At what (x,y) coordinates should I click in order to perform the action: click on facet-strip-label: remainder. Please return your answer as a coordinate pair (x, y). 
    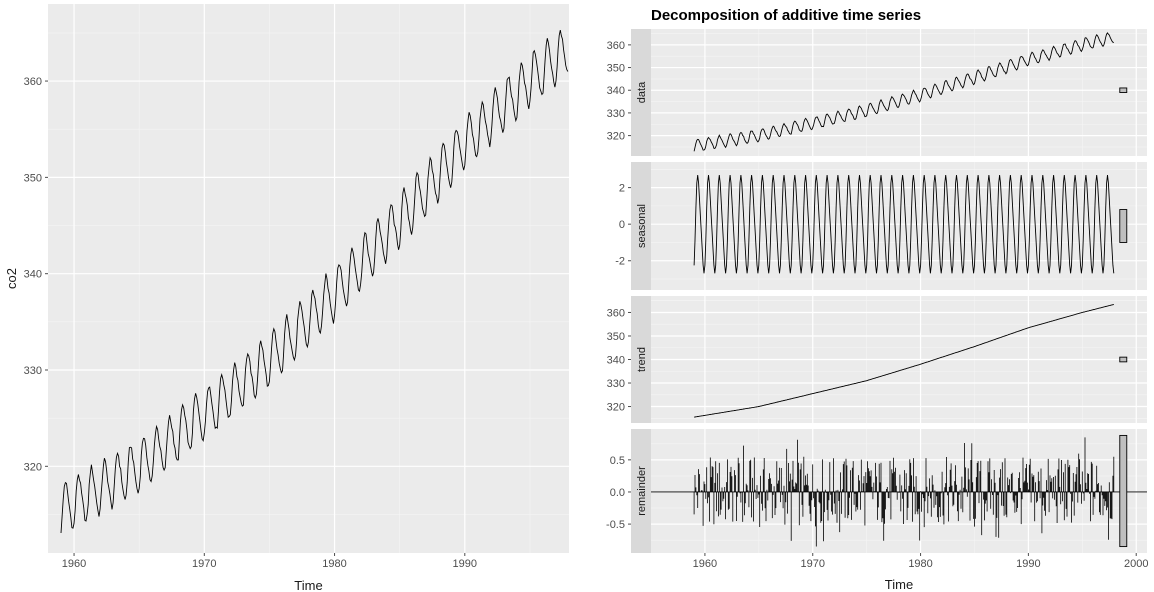
    Looking at the image, I should click on (642, 491).